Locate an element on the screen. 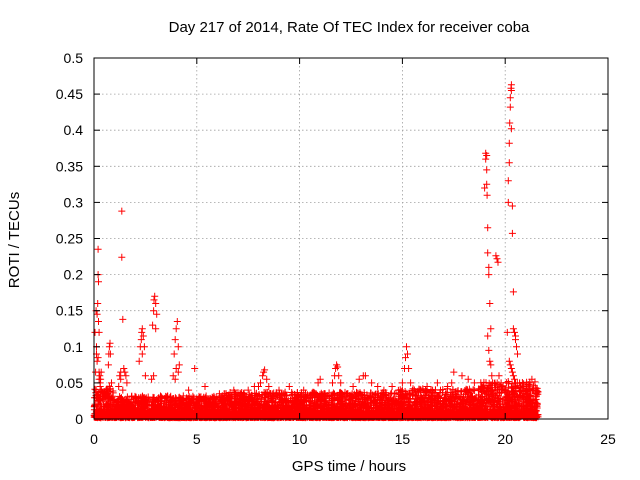  baseline-band is located at coordinates (316, 414).